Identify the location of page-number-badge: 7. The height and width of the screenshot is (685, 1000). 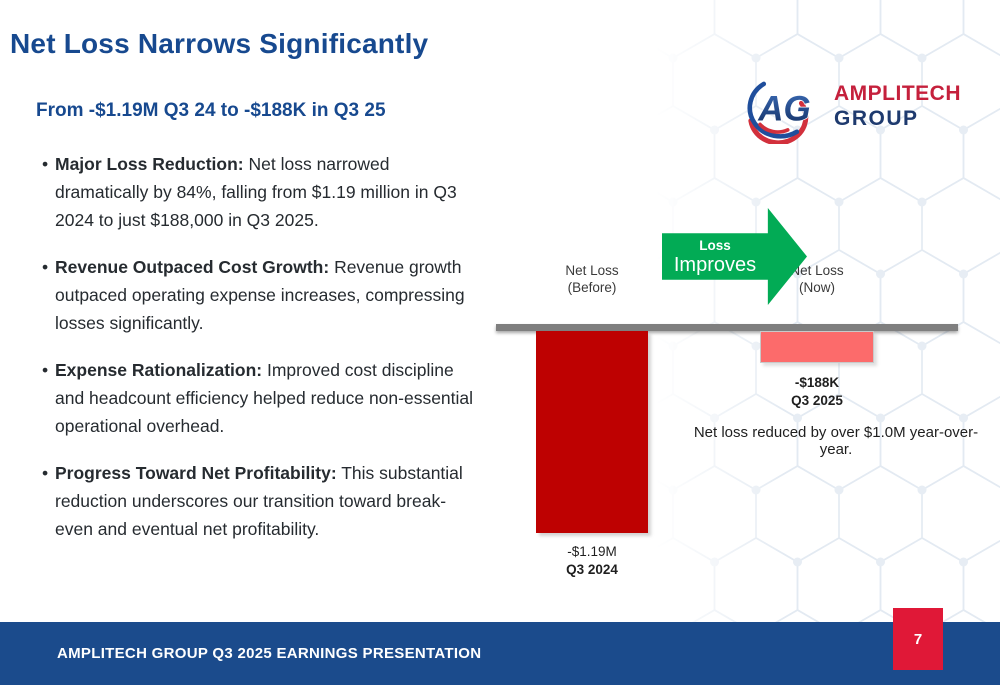
(918, 639).